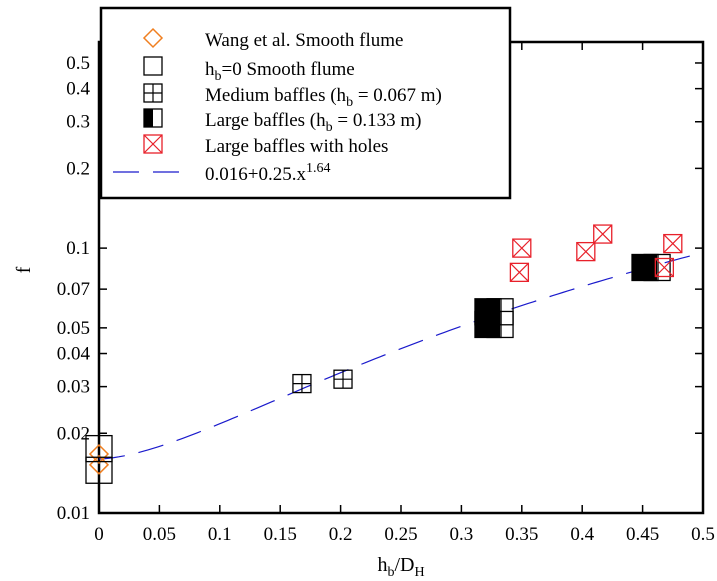 The width and height of the screenshot is (717, 581). What do you see at coordinates (73, 433) in the screenshot?
I see `y-tick-label: 0.02` at bounding box center [73, 433].